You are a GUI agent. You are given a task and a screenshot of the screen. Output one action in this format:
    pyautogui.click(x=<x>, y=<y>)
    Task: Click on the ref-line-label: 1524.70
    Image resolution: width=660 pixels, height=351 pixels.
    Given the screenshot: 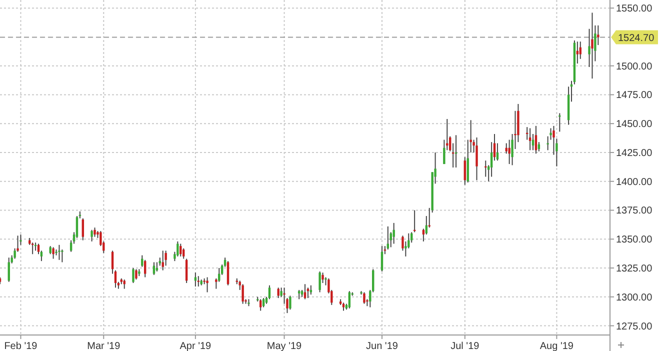 What is the action you would take?
    pyautogui.click(x=636, y=38)
    